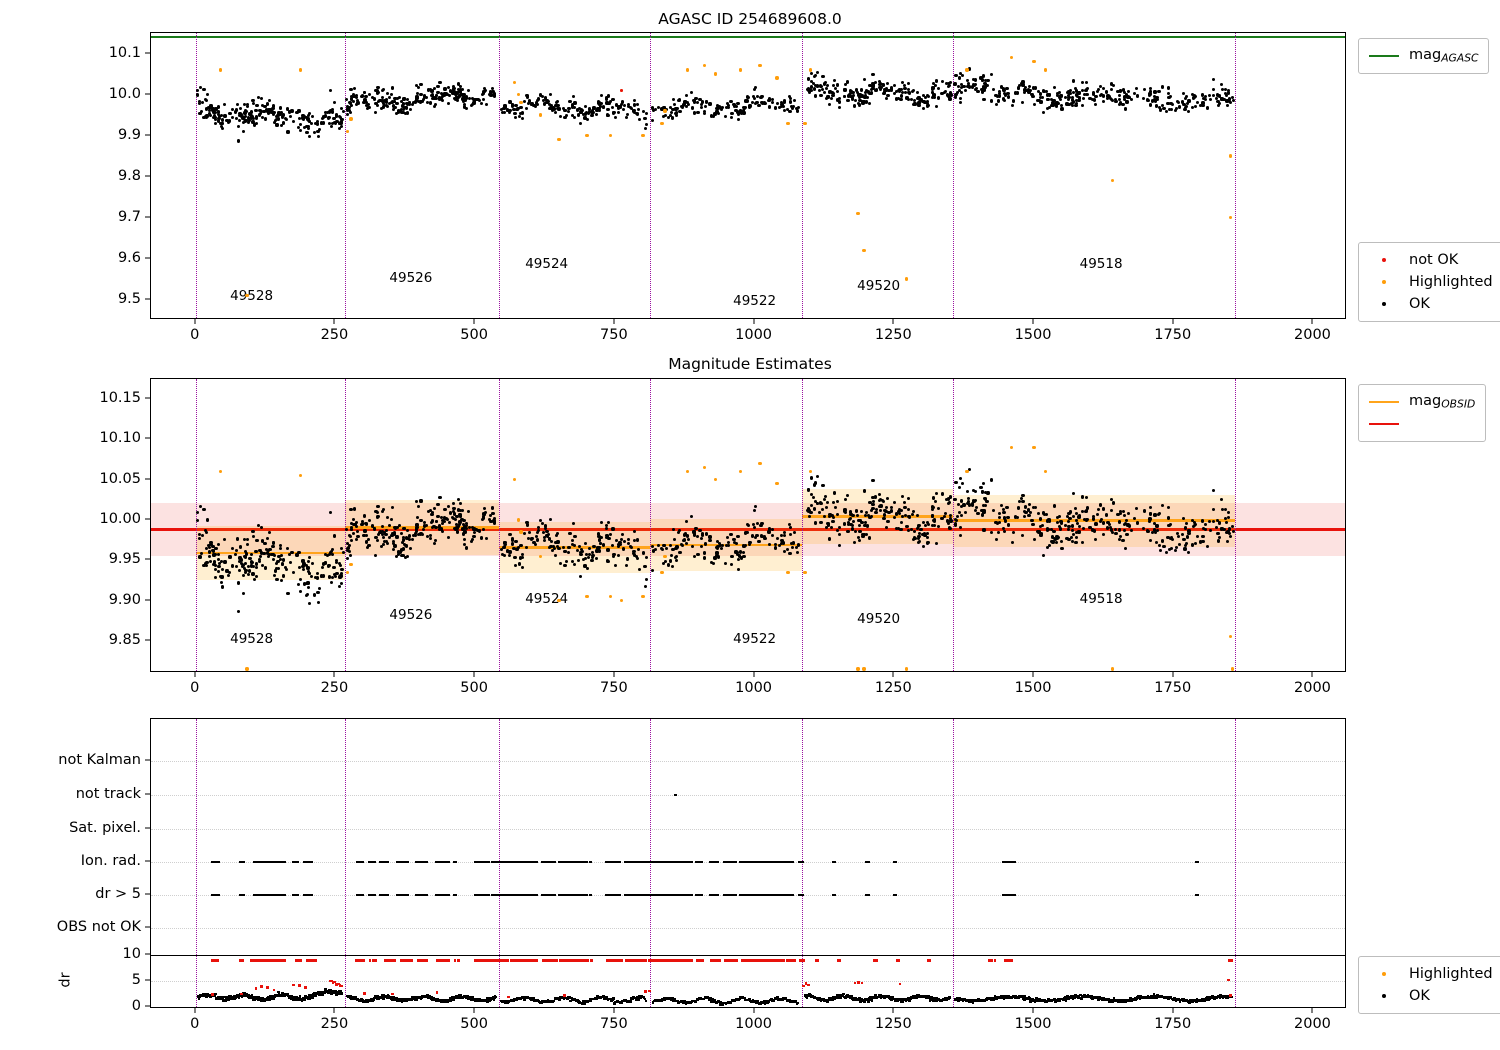 Image resolution: width=1500 pixels, height=1050 pixels. What do you see at coordinates (1424, 56) in the screenshot?
I see `mag-agasc-legend: magAGASC` at bounding box center [1424, 56].